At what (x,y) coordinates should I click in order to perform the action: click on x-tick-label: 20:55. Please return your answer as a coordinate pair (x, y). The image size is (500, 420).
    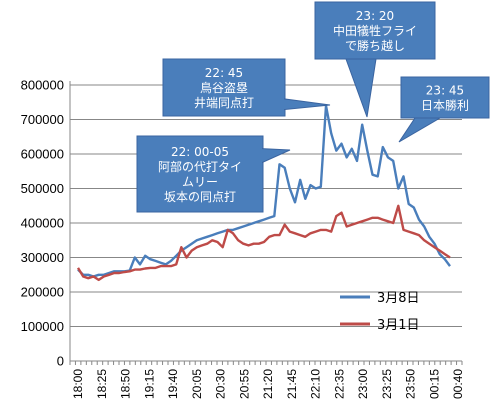
    Looking at the image, I should click on (244, 384).